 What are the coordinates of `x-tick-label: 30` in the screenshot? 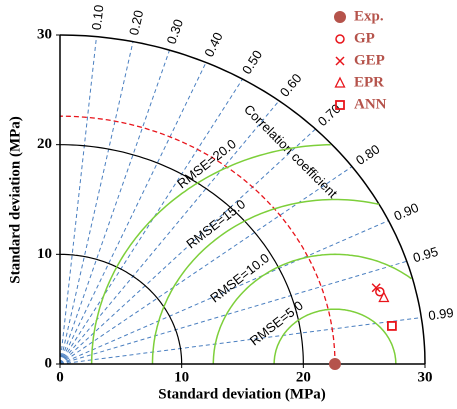 It's located at (425, 377).